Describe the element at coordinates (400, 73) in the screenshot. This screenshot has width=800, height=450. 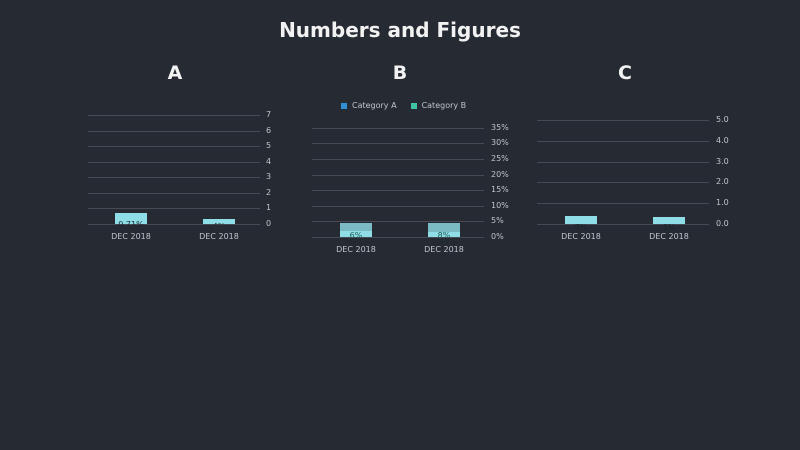
I see `chart-b-title: B` at that location.